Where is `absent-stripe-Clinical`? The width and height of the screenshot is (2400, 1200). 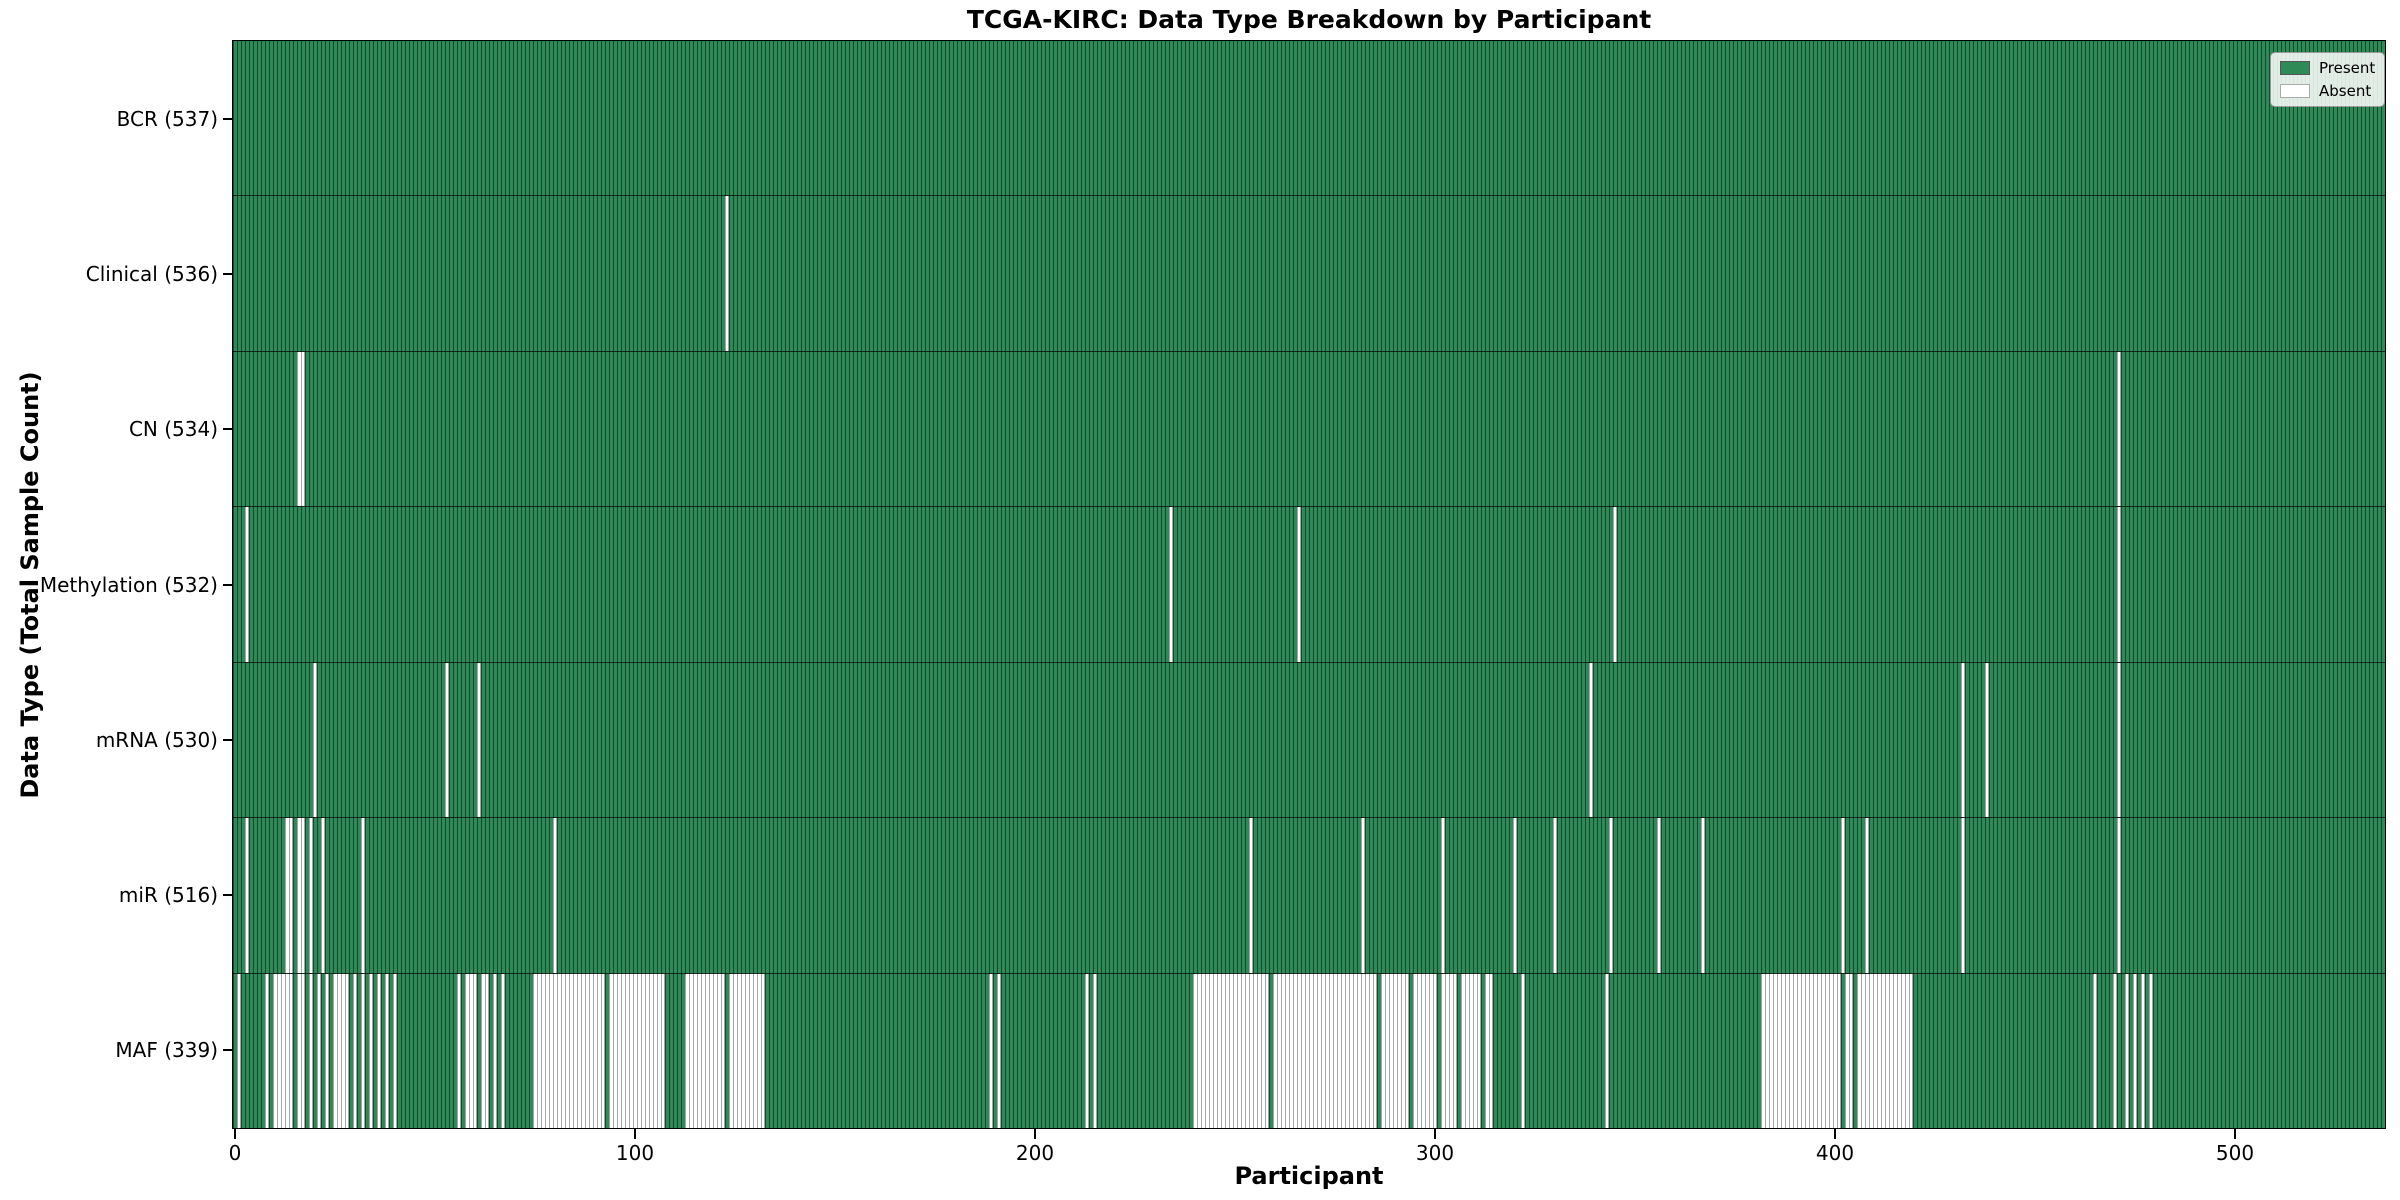
absent-stripe-Clinical is located at coordinates (727, 273).